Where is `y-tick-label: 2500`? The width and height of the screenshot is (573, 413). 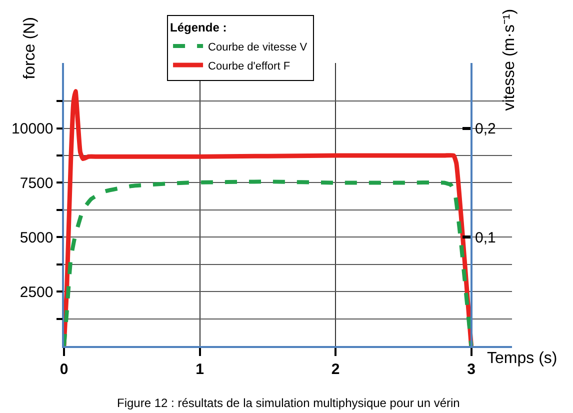
y-tick-label: 2500 is located at coordinates (37, 292).